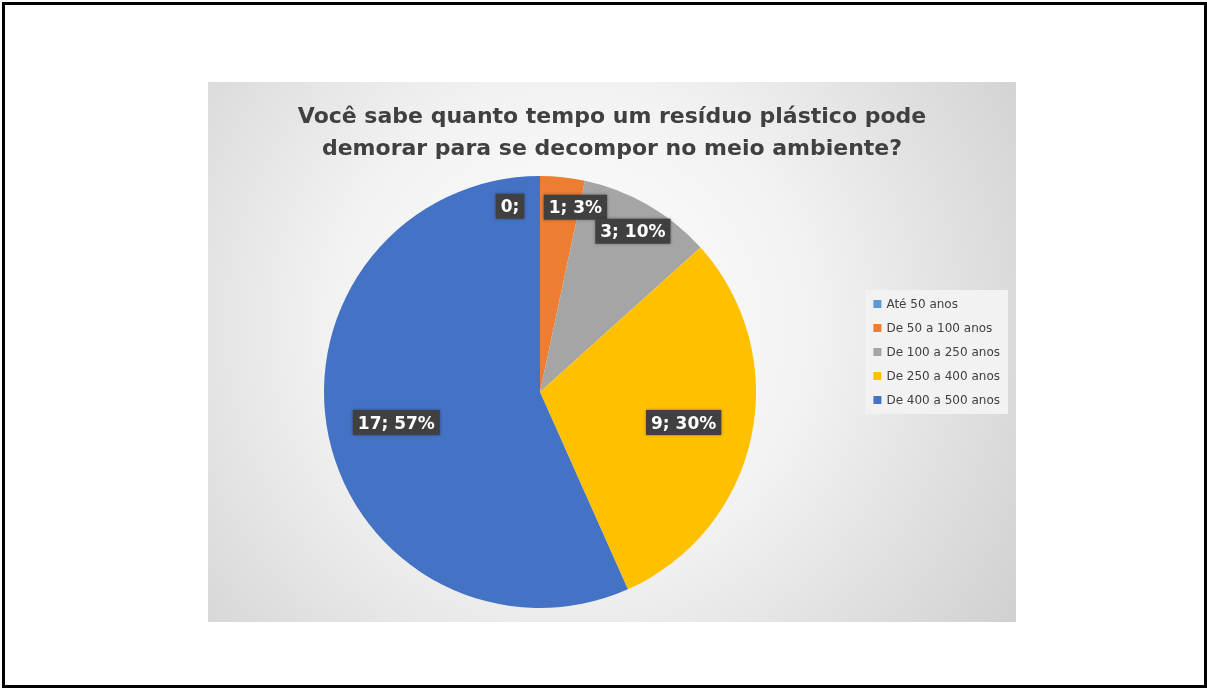 This screenshot has width=1207, height=688. What do you see at coordinates (396, 422) in the screenshot?
I see `data-label: 17; 57%` at bounding box center [396, 422].